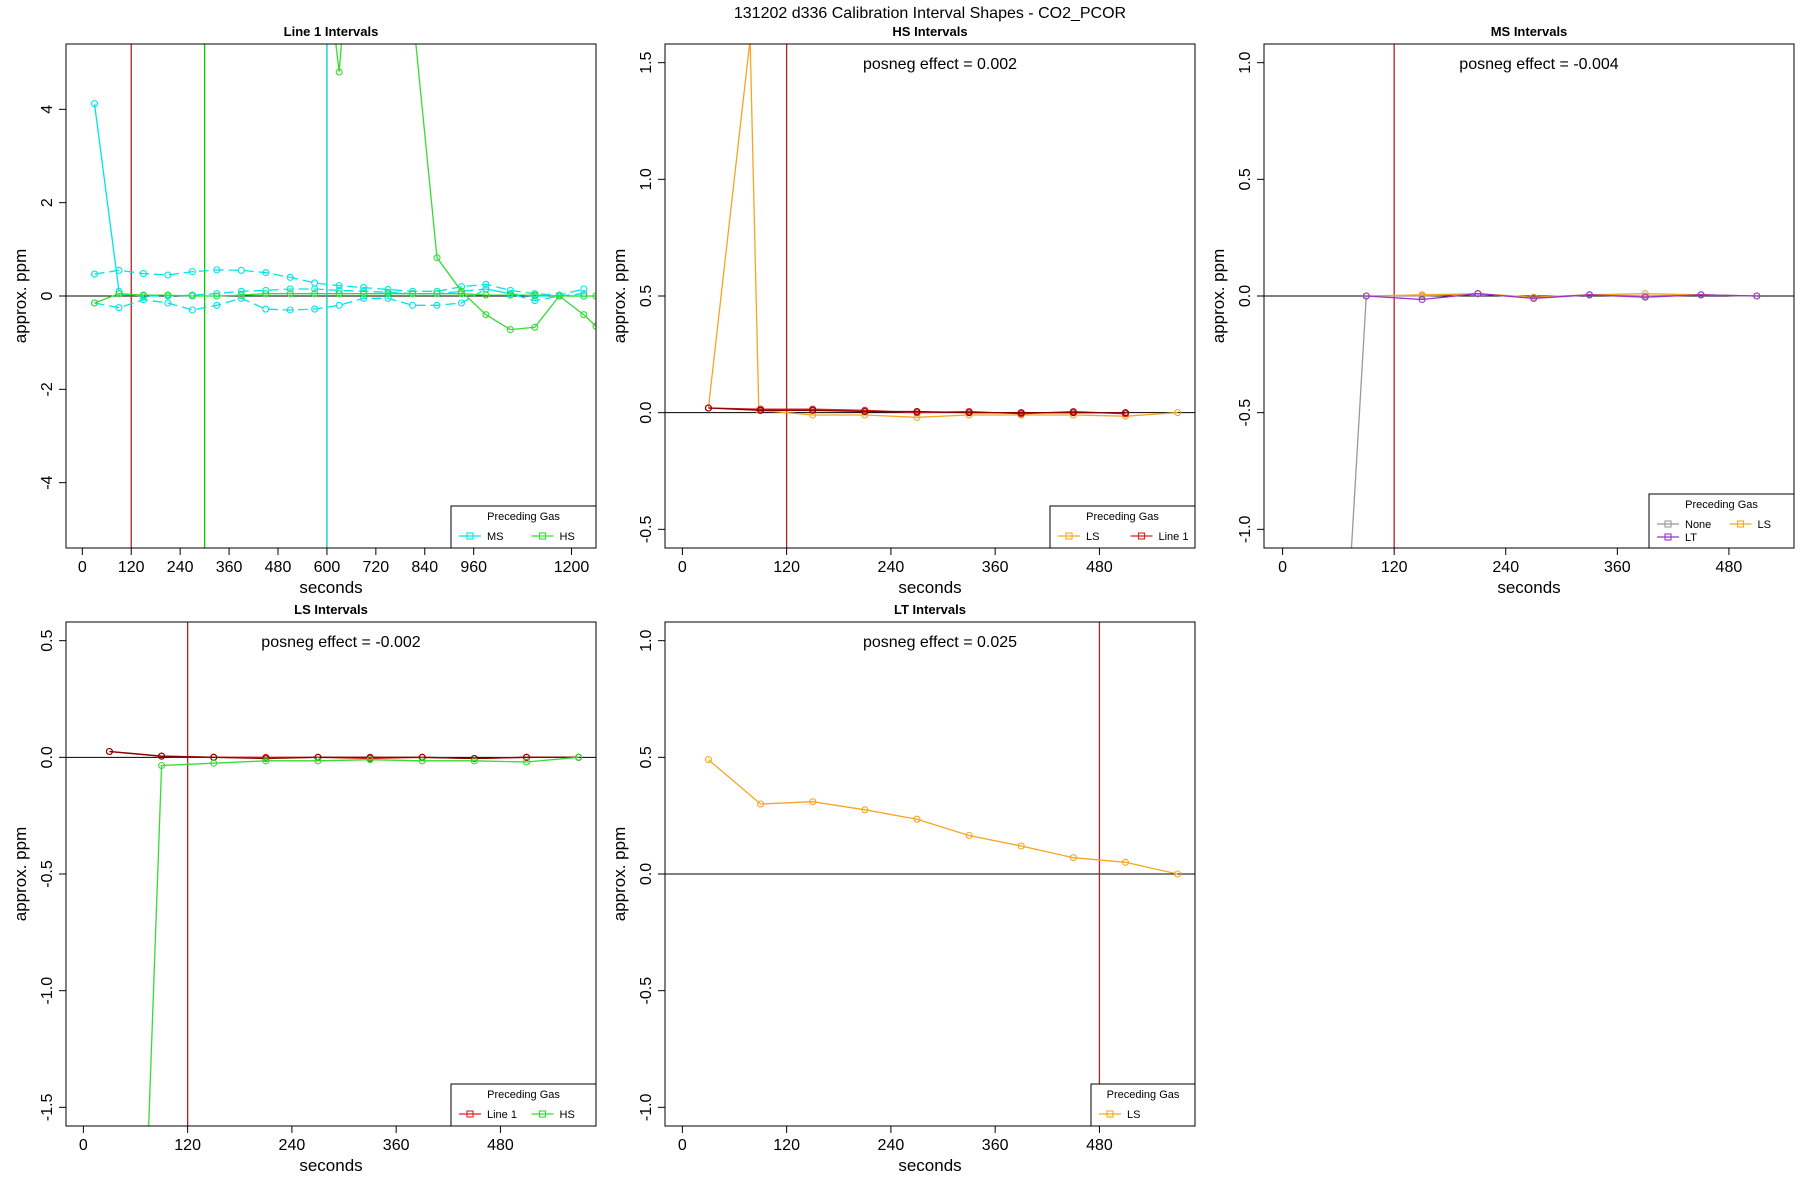 The width and height of the screenshot is (1800, 1200). Describe the element at coordinates (82, 567) in the screenshot. I see `x-tick-label: 0` at that location.